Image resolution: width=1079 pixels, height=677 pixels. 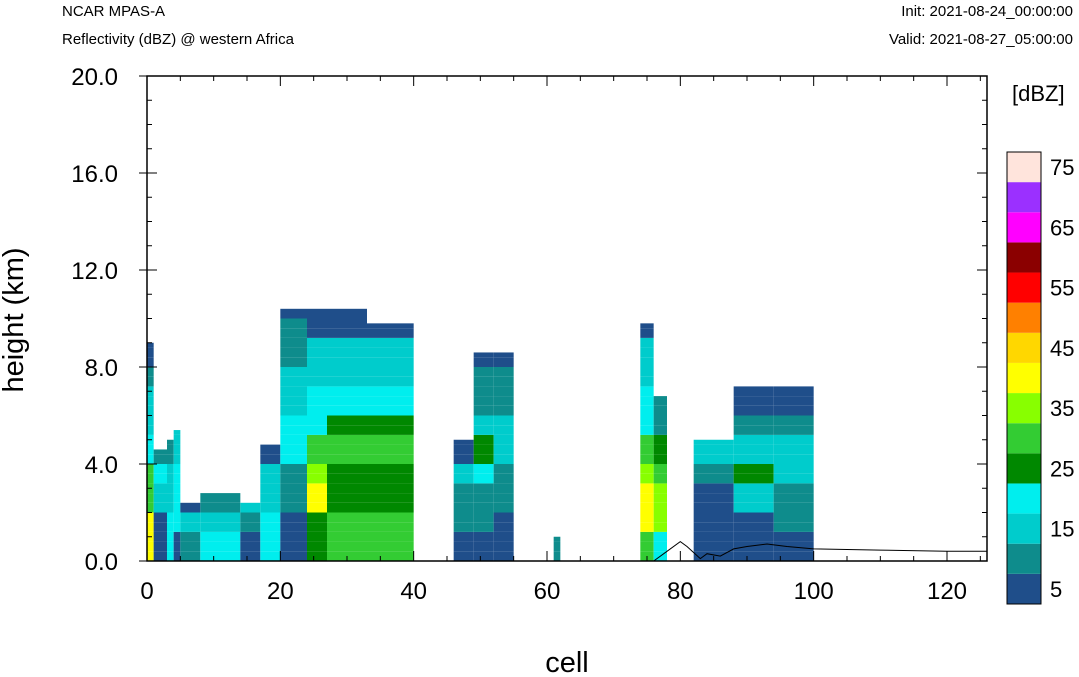 I want to click on colorbar-label: 5, so click(x=1056, y=589).